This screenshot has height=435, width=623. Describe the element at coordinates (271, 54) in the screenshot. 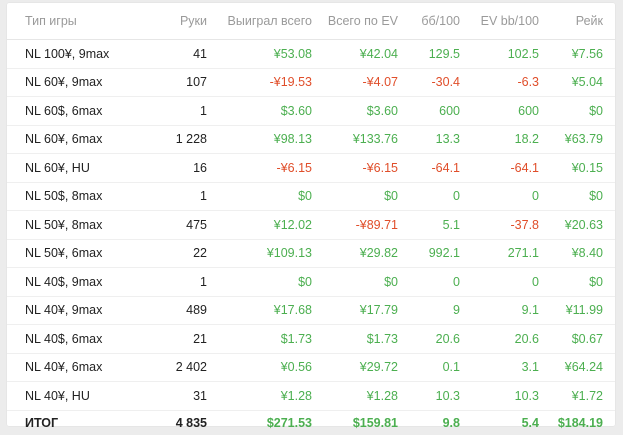

I see `cell-won-total: ¥53.08` at that location.